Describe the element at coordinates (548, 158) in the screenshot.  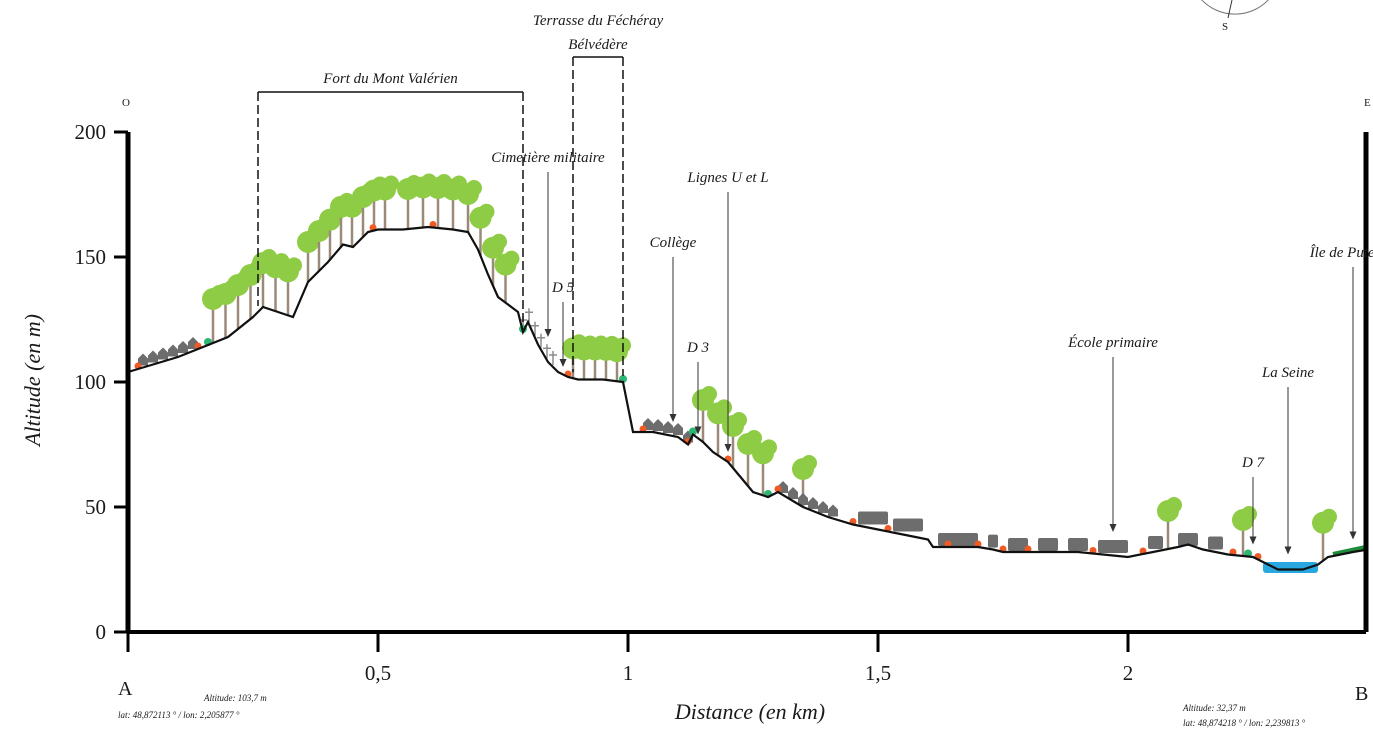
I see `annotation-label: Cimetière militaire` at that location.